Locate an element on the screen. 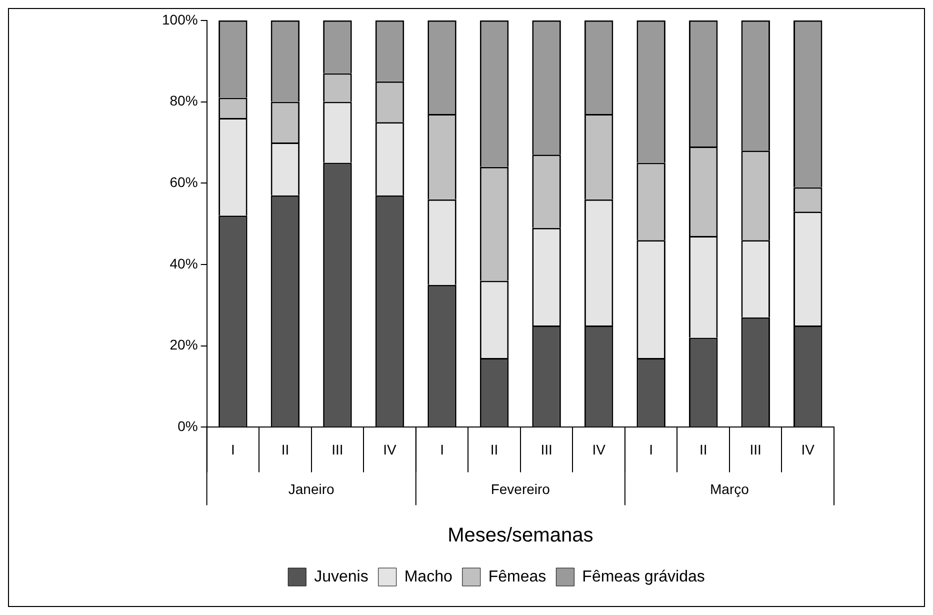 The image size is (933, 615). legend-label: Fêmeas grávidas is located at coordinates (643, 577).